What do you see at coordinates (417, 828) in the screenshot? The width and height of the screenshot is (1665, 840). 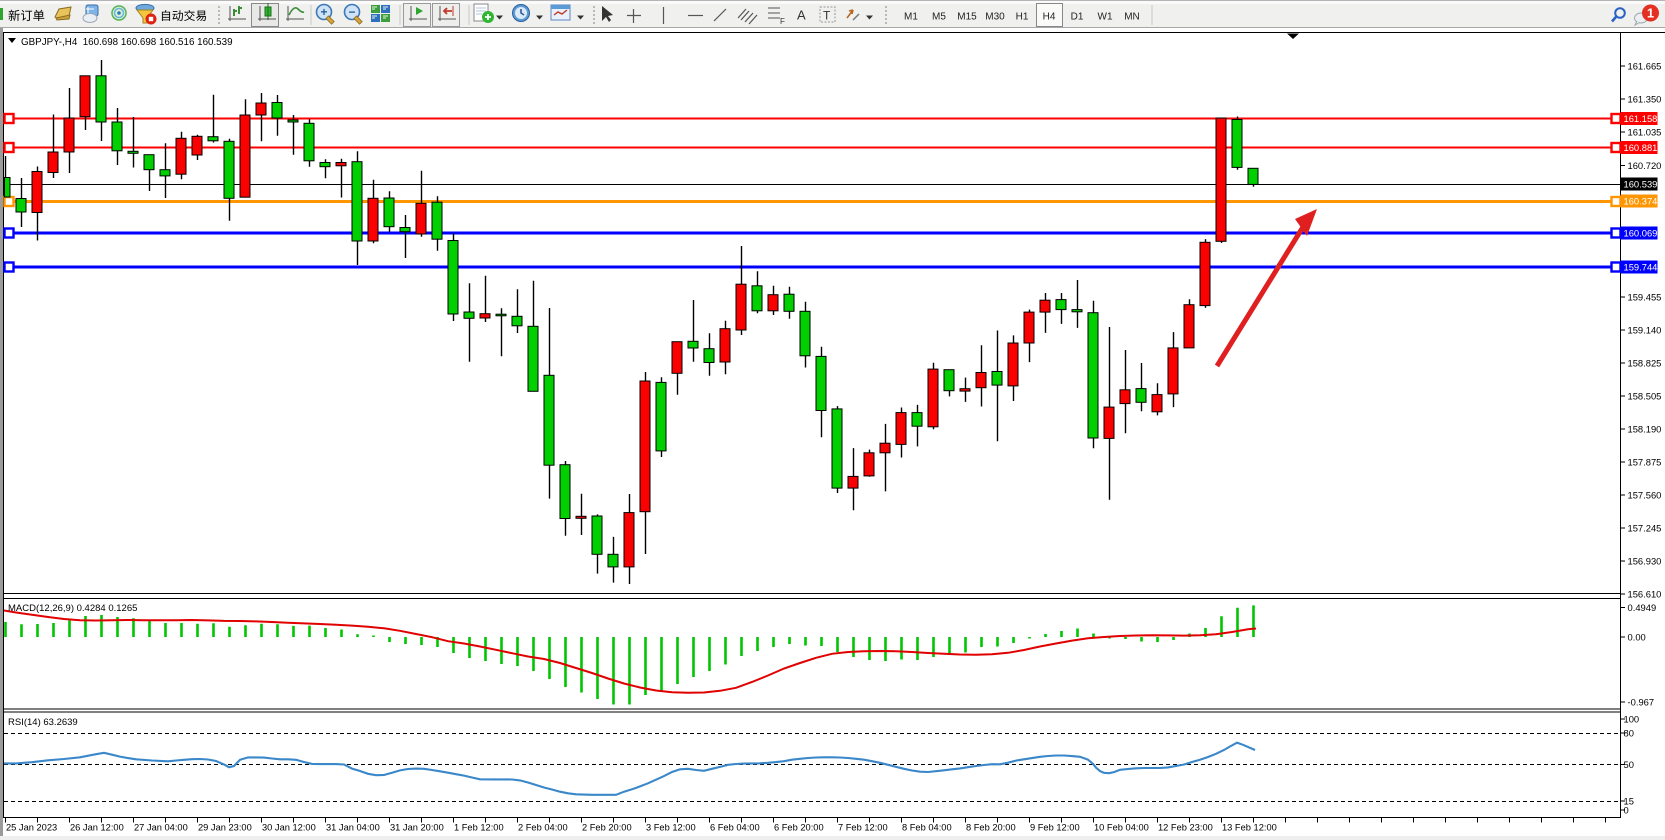 I see `svg-text: 31 Jan 20:00` at bounding box center [417, 828].